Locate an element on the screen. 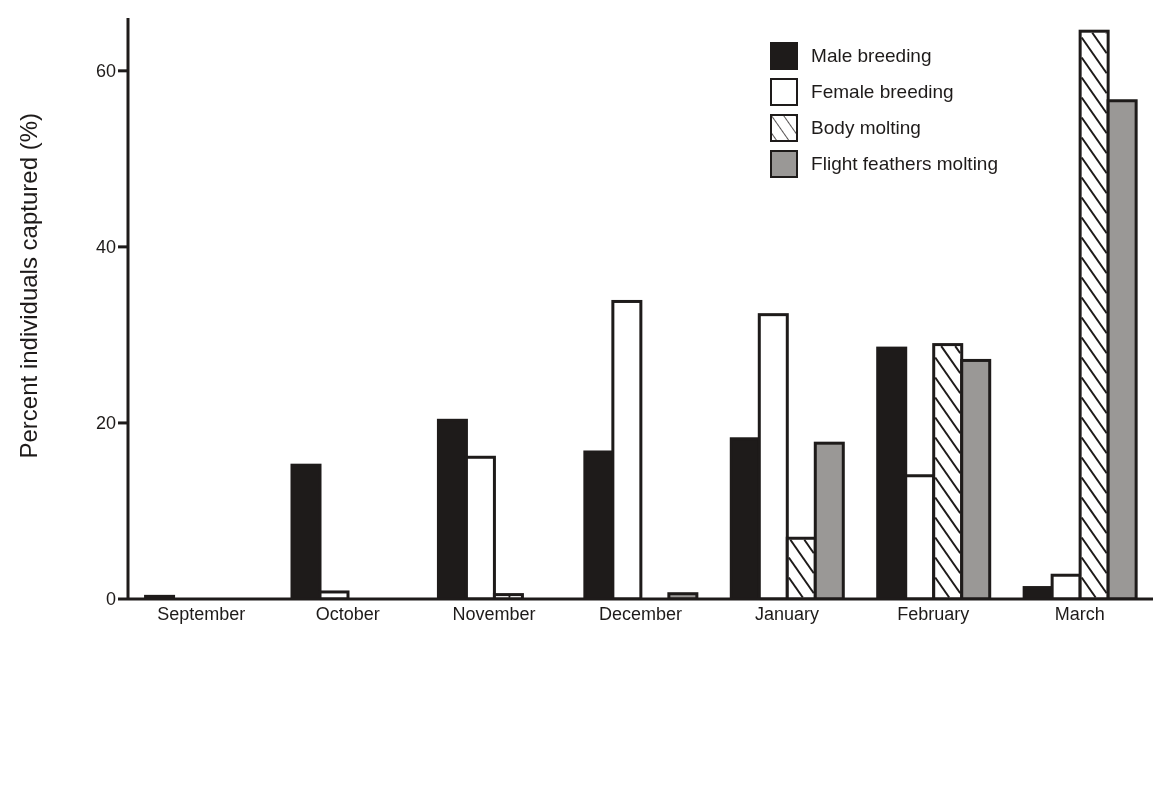  x-tick-label: November is located at coordinates (494, 613).